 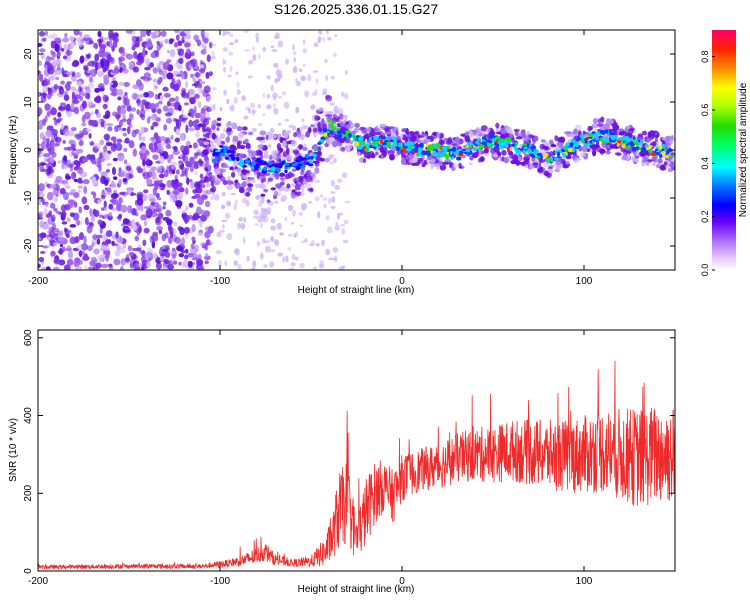 What do you see at coordinates (38, 581) in the screenshot?
I see `snr-xtick-label: -200` at bounding box center [38, 581].